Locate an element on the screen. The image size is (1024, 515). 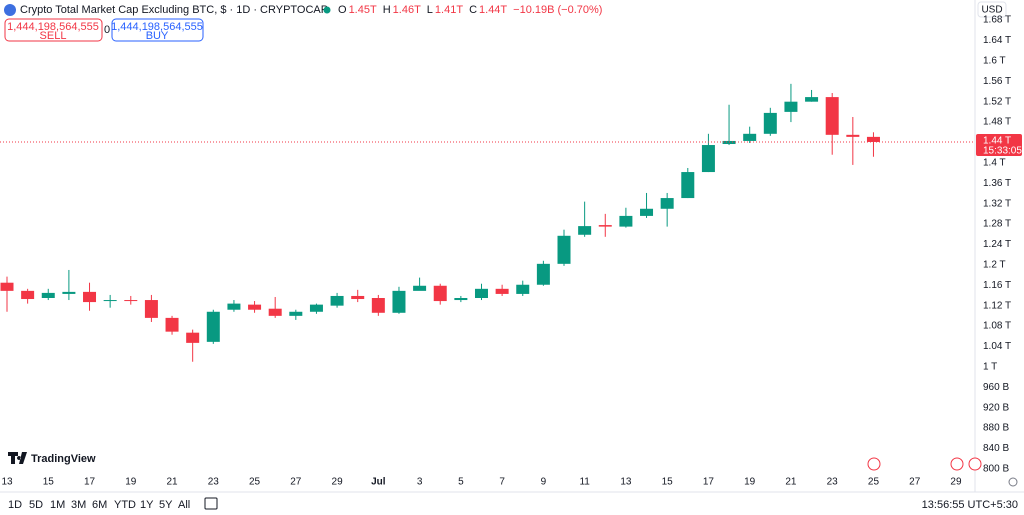
ohlc-key: O is located at coordinates (342, 10).